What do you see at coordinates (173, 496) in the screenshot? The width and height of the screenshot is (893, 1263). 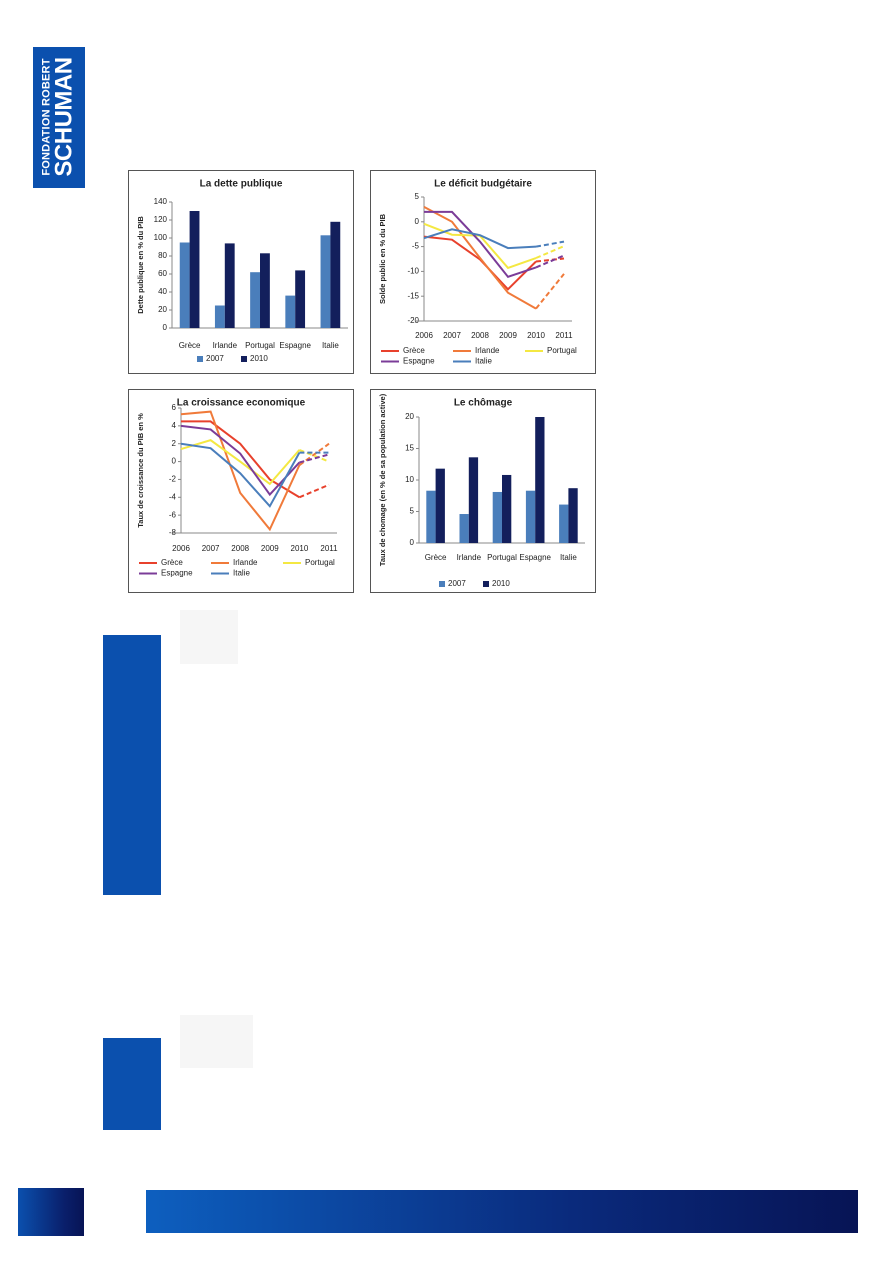 I see `y-tick-label: -4` at bounding box center [173, 496].